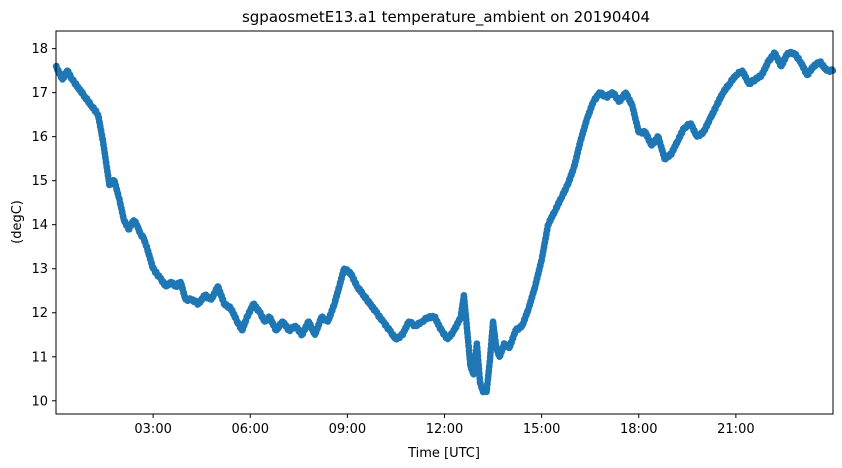 The width and height of the screenshot is (842, 468). What do you see at coordinates (39, 357) in the screenshot?
I see `y-tick-label: 11` at bounding box center [39, 357].